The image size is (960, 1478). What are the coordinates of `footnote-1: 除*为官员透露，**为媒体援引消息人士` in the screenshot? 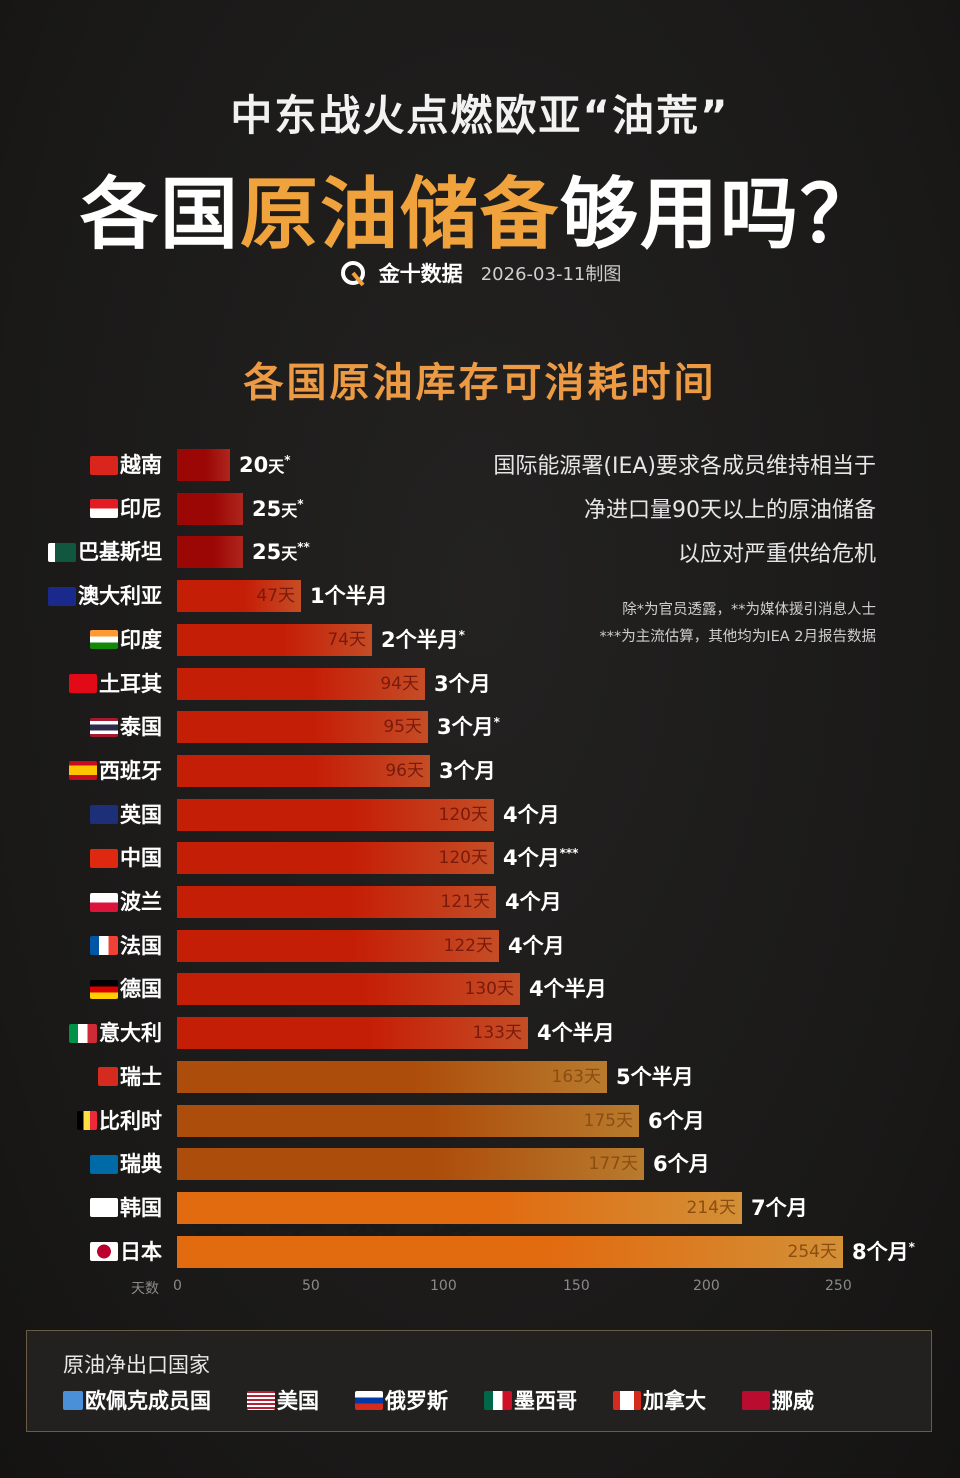 It's located at (749, 610).